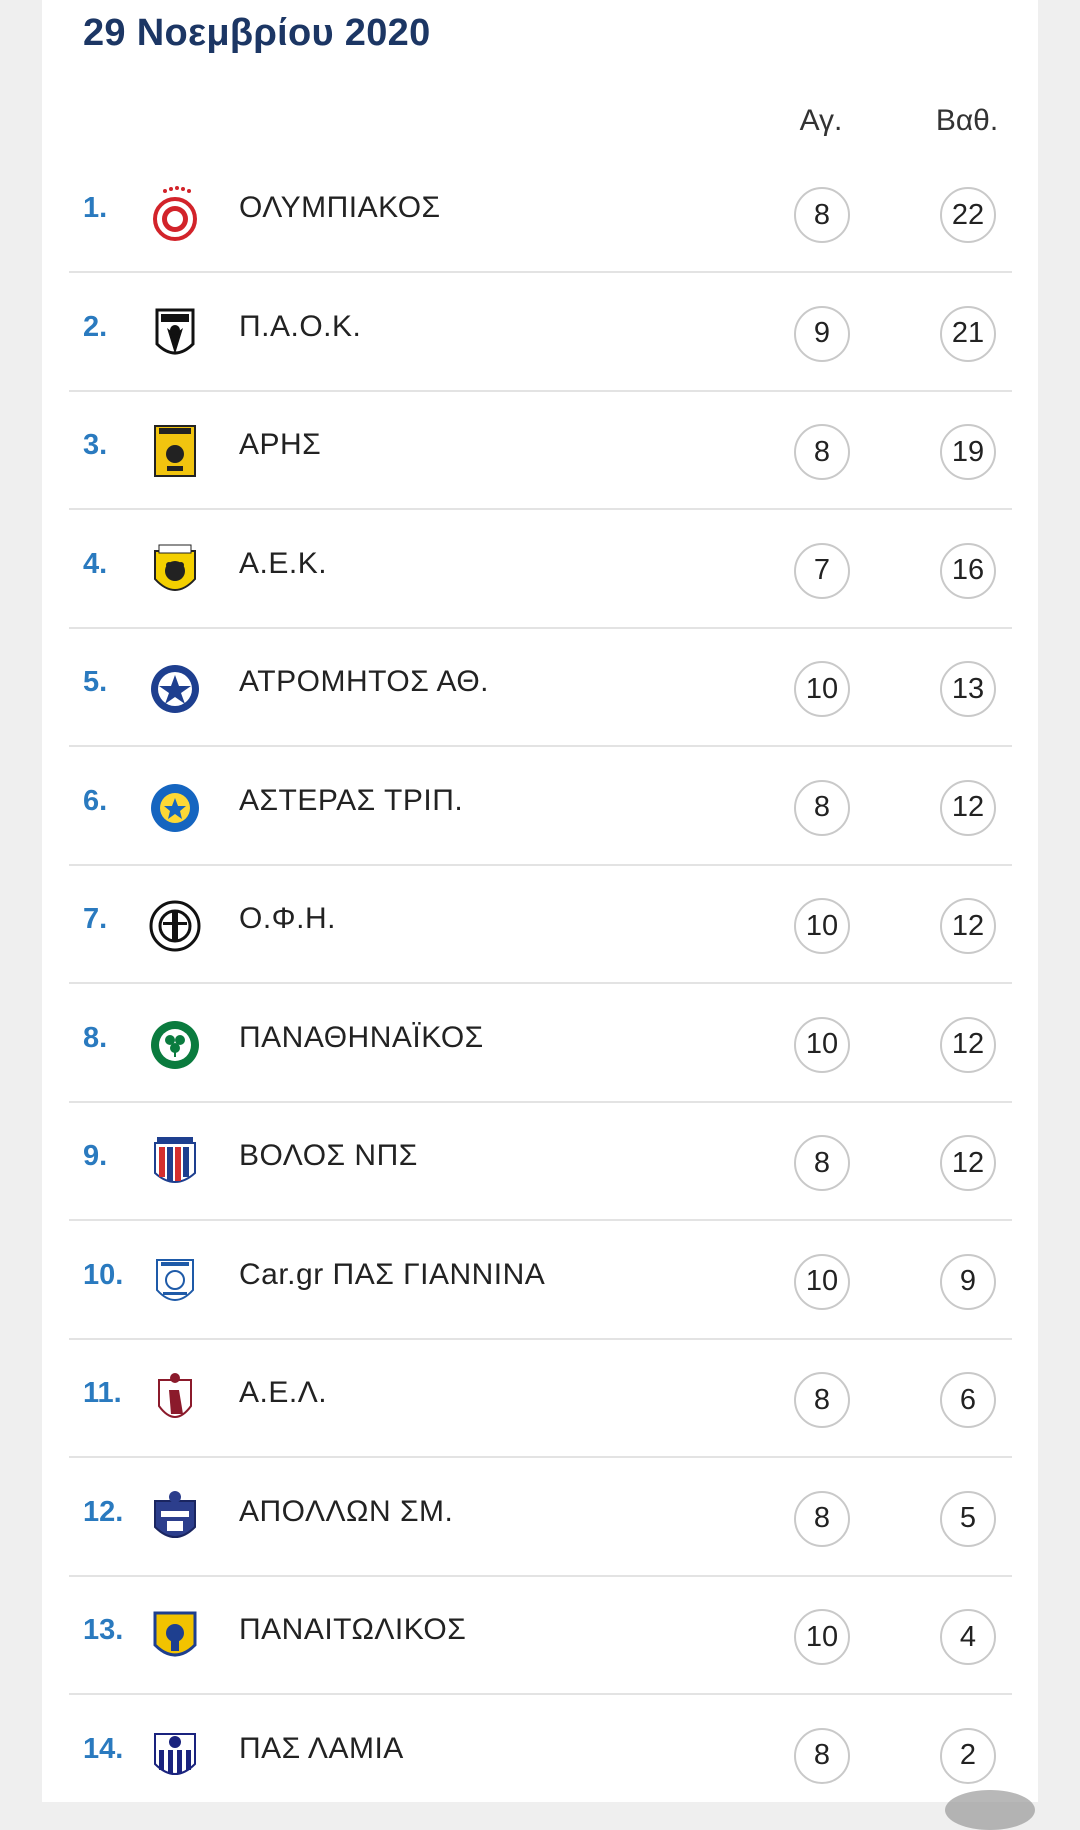 The width and height of the screenshot is (1080, 1830). Describe the element at coordinates (95, 919) in the screenshot. I see `rank-number: 7.` at that location.